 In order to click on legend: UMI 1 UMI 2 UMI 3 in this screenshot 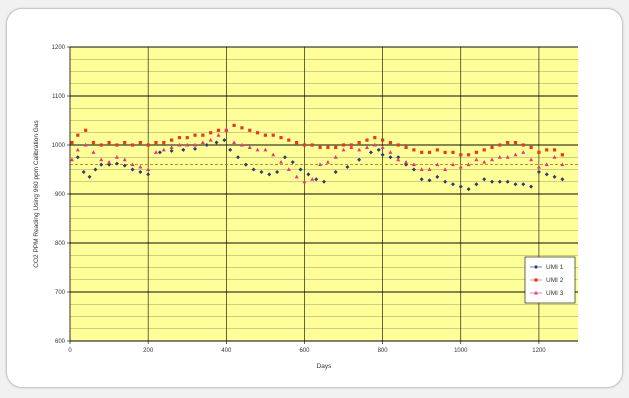, I will do `click(550, 280)`.